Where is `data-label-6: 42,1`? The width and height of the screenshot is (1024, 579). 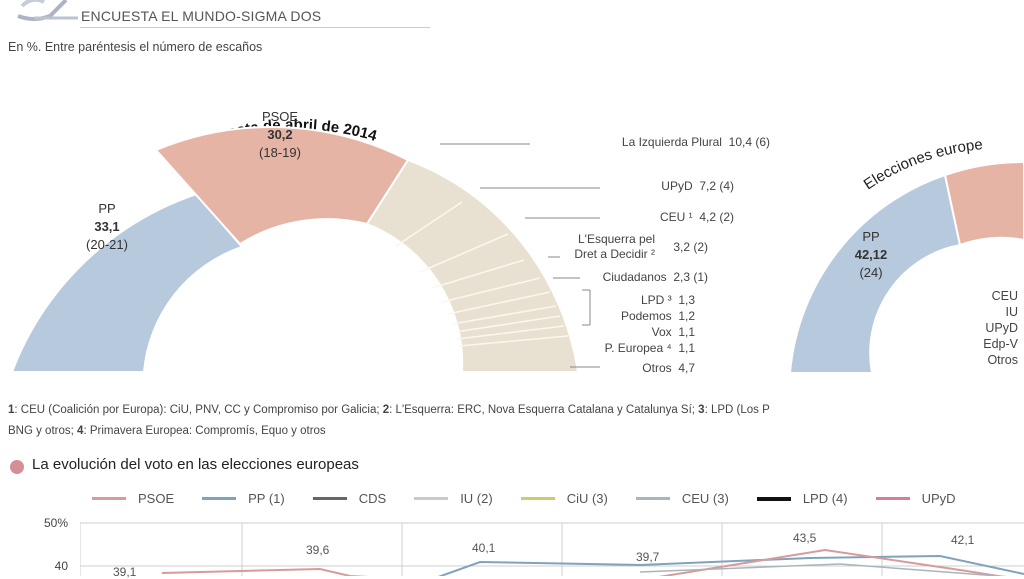 data-label-6: 42,1 is located at coordinates (963, 540).